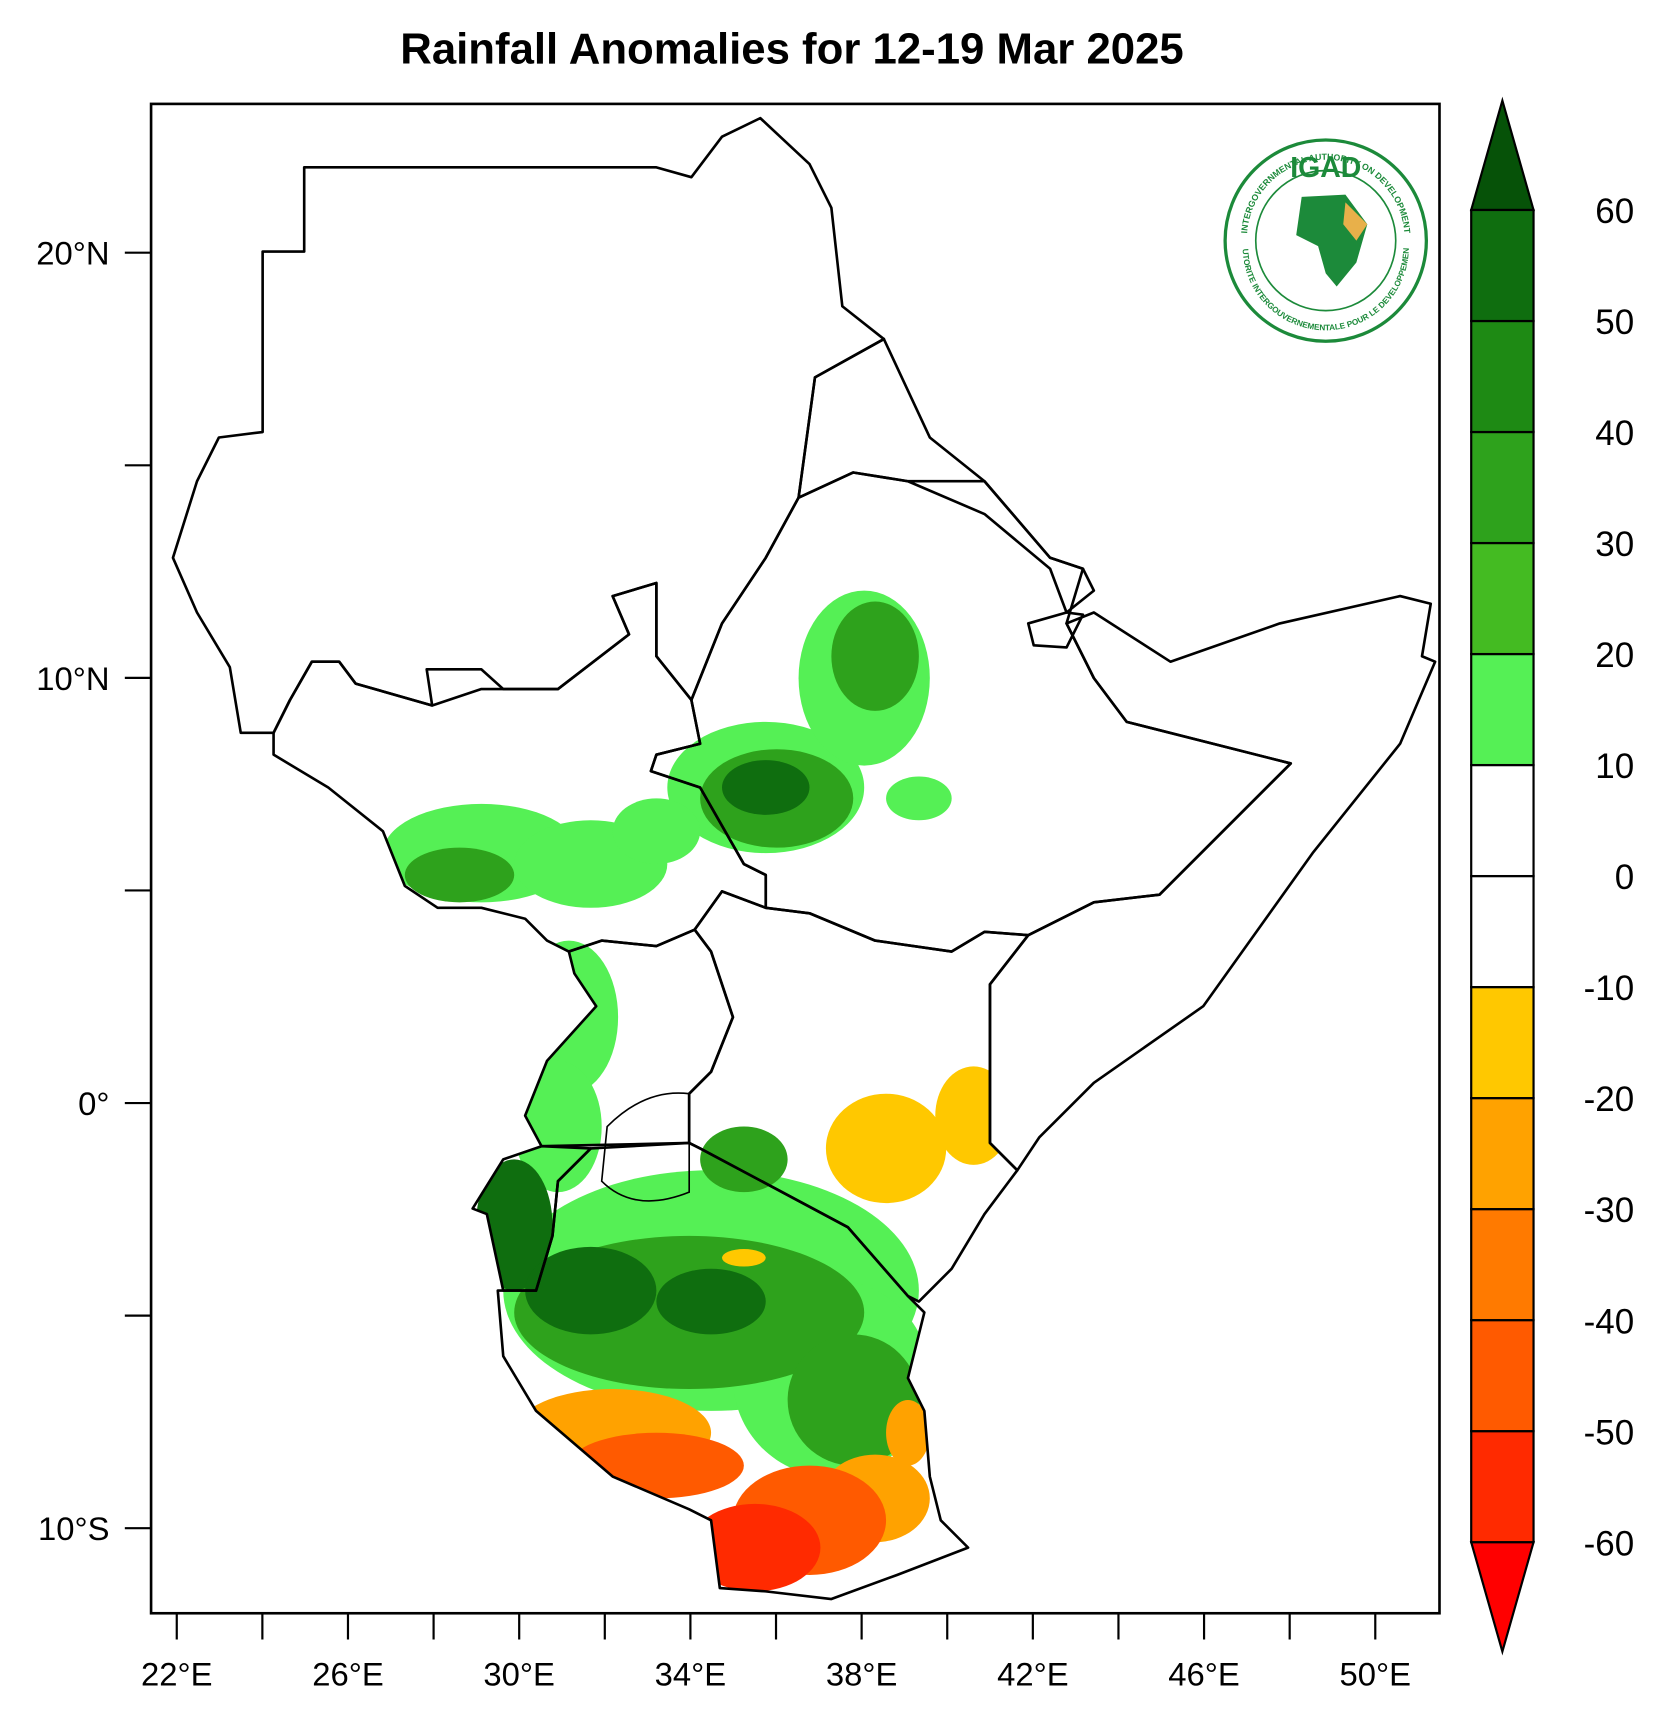 The height and width of the screenshot is (1727, 1654). I want to click on x-tick-label: 22°E, so click(176, 1673).